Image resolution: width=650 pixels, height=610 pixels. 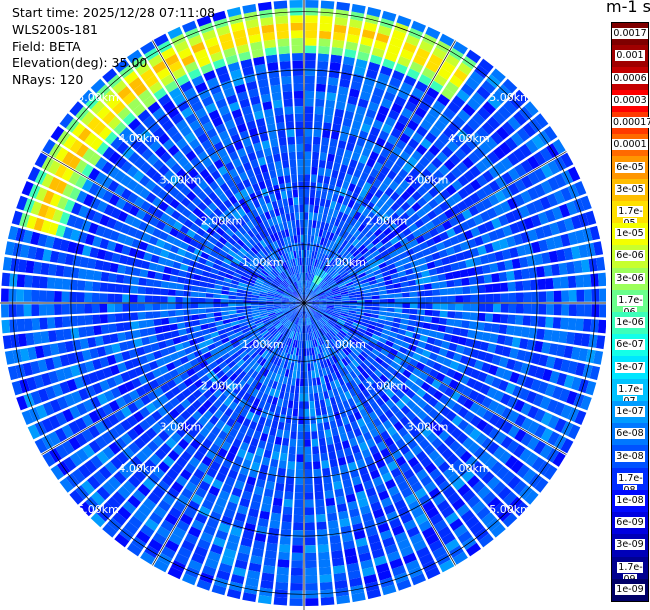 What do you see at coordinates (630, 56) in the screenshot?
I see `colorbar-tick-label: 0.001` at bounding box center [630, 56].